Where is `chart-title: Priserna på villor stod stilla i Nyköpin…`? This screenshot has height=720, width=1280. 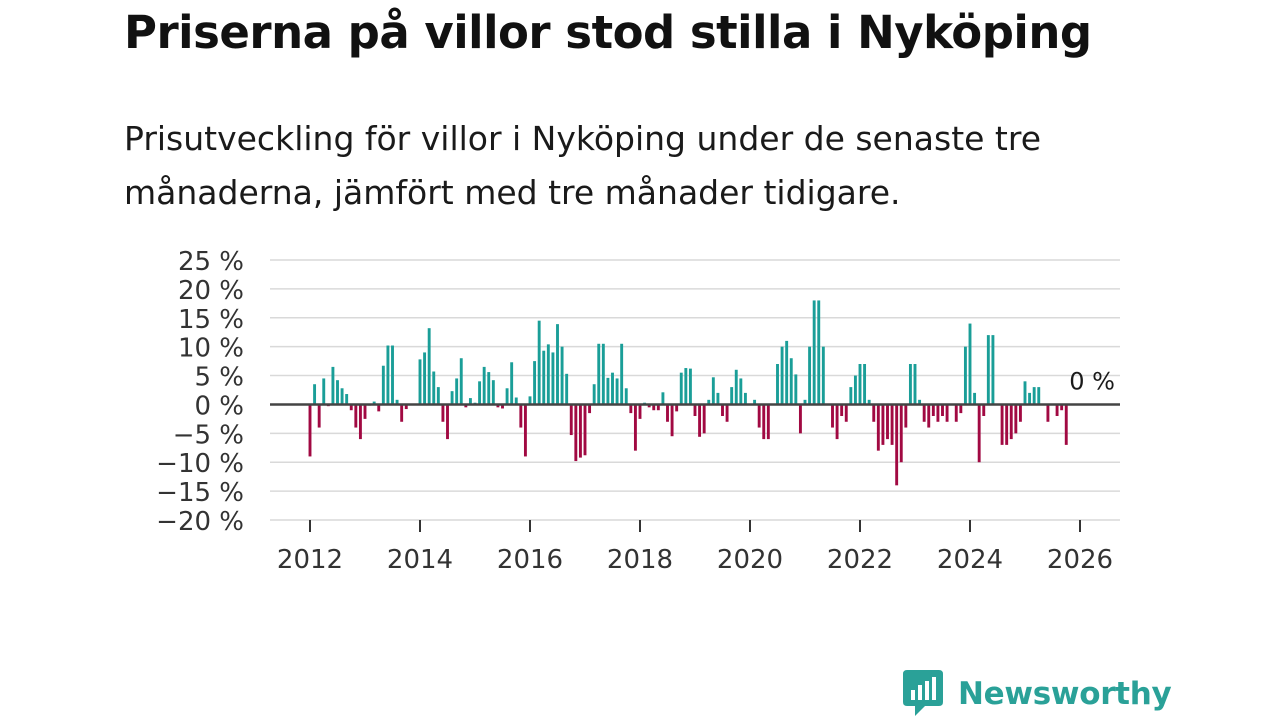 chart-title: Priserna på villor stod stilla i Nyköpin… is located at coordinates (608, 32).